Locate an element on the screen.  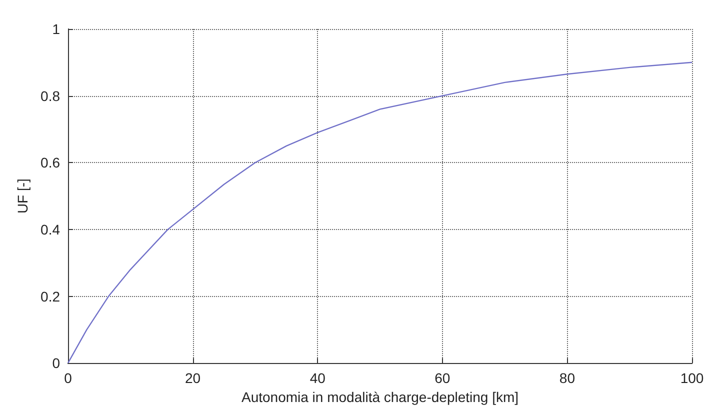
y-tick-label: 0 is located at coordinates (56, 363).